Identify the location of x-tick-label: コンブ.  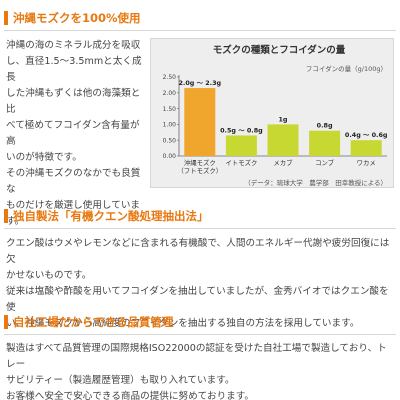
(325, 162).